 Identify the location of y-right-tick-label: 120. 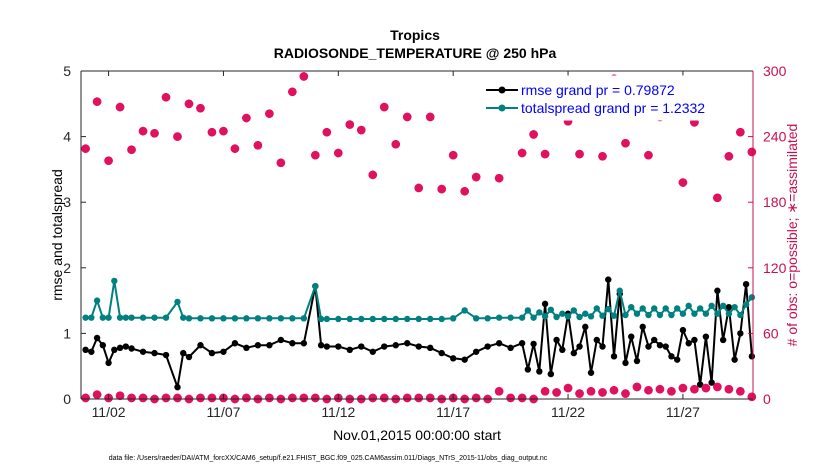
(775, 268).